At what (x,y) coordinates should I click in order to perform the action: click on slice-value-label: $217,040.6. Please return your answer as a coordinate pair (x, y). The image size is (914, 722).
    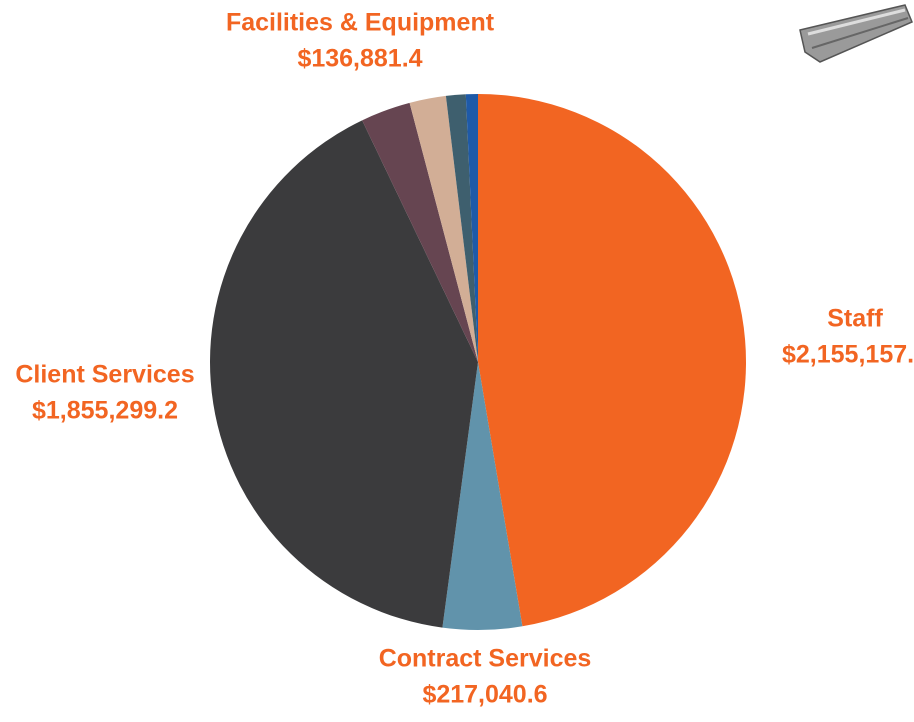
    Looking at the image, I should click on (484, 695).